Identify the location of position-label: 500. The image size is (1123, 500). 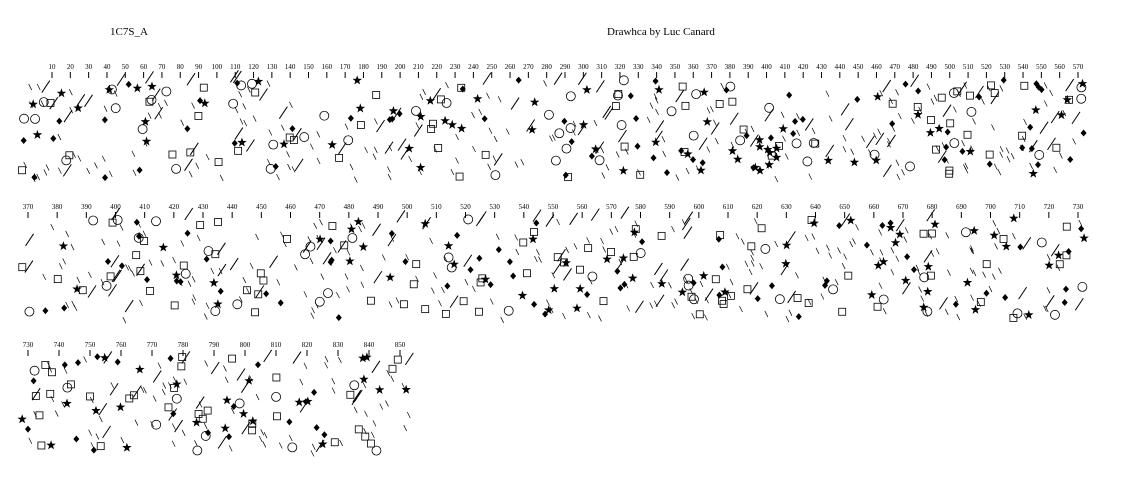
(407, 207).